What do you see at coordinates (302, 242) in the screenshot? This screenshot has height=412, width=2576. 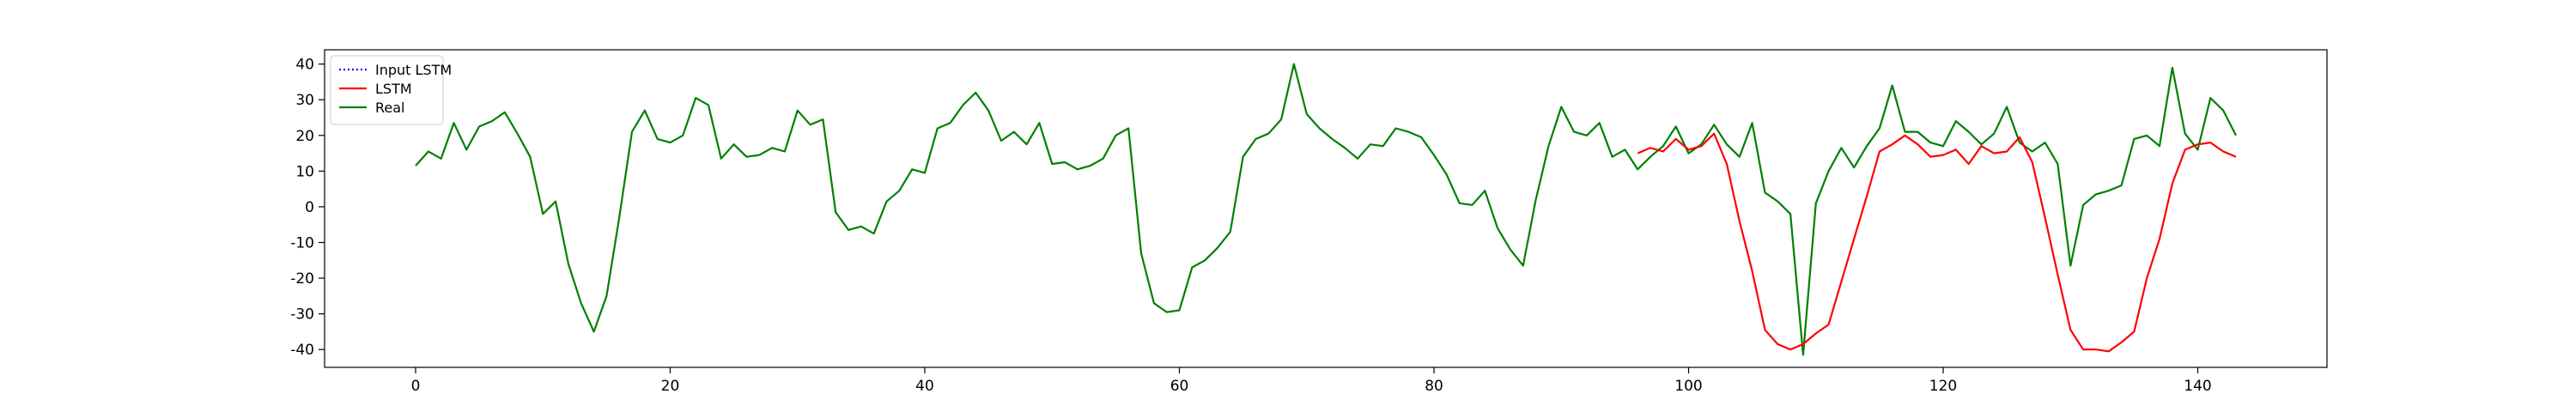 I see `y-tick-label: -10` at bounding box center [302, 242].